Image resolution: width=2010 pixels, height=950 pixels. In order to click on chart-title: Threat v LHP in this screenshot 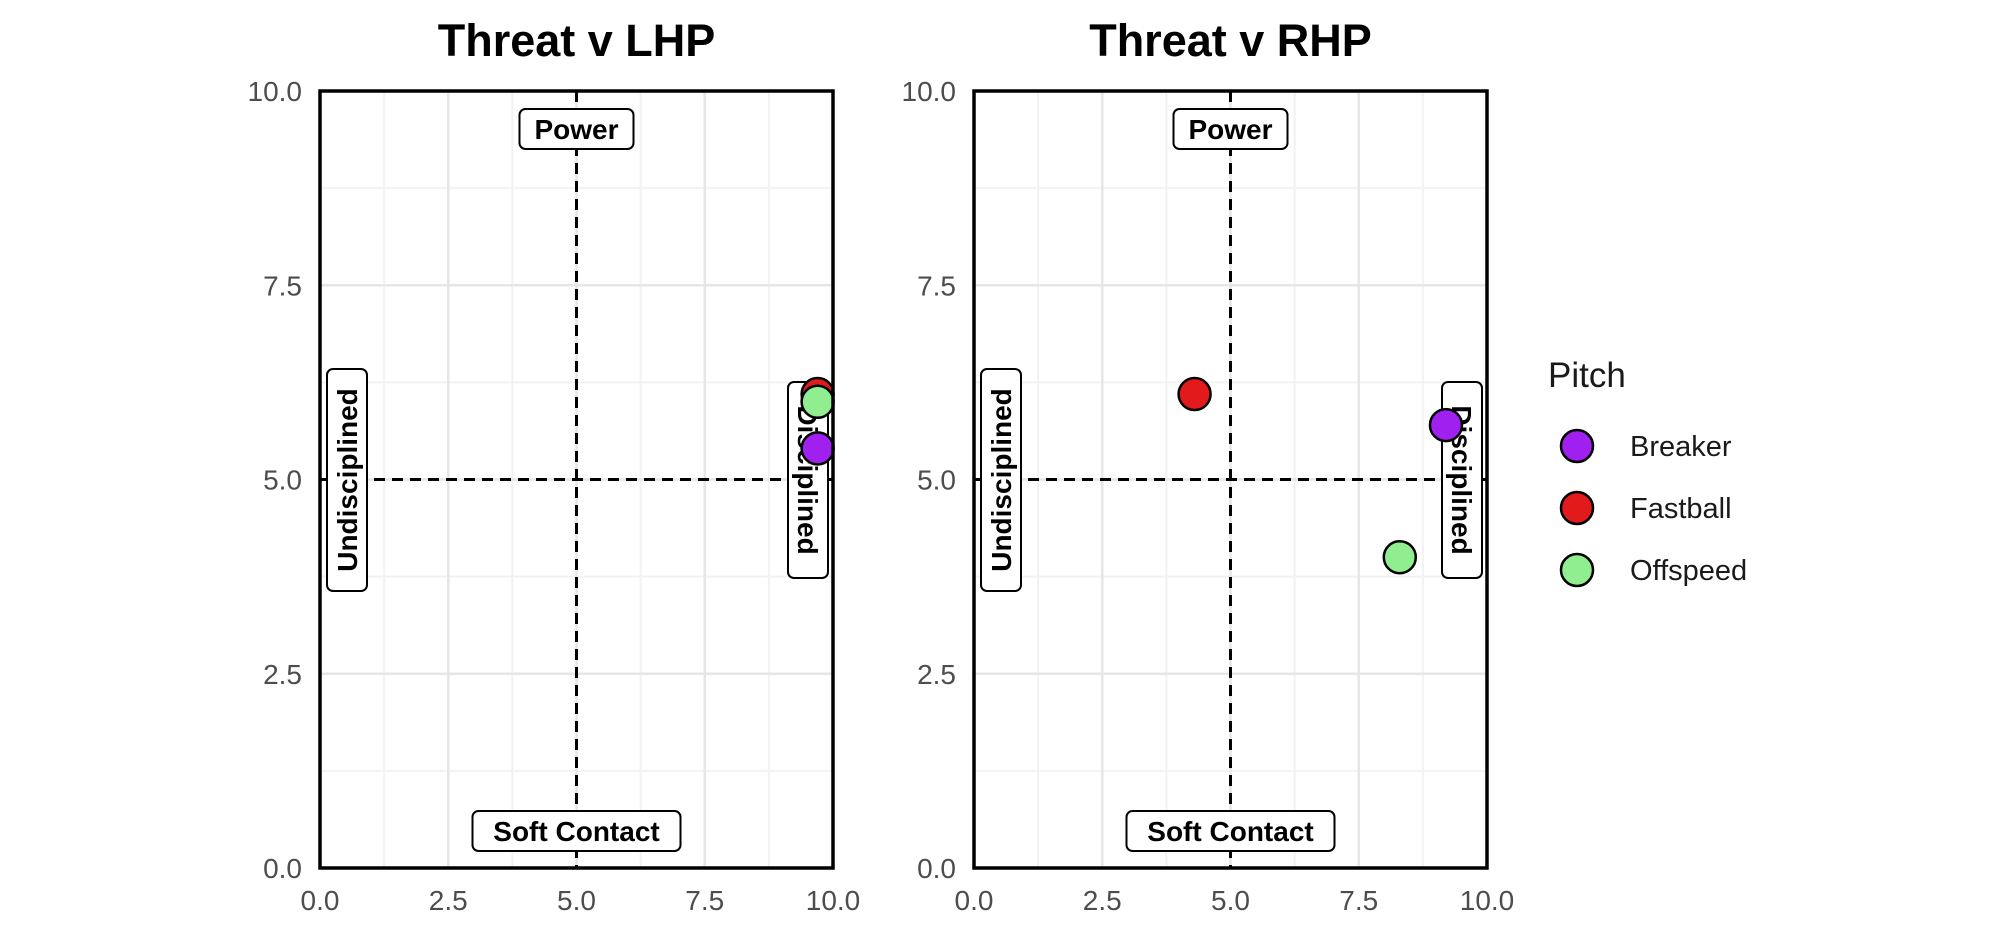, I will do `click(577, 40)`.